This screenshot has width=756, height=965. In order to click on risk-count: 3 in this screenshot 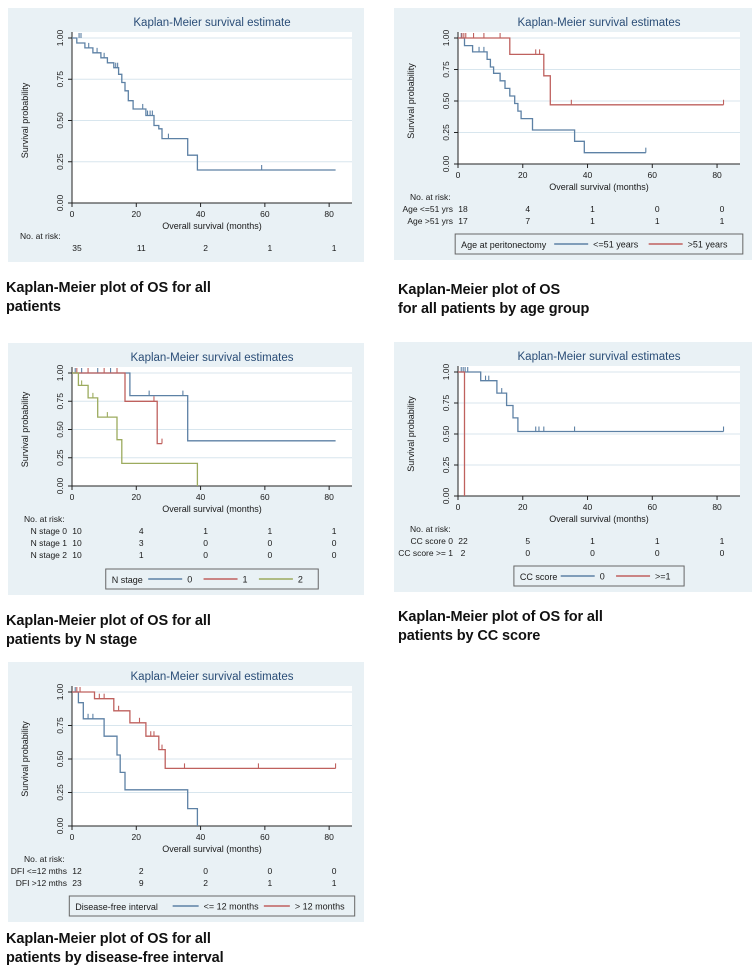, I will do `click(141, 543)`.